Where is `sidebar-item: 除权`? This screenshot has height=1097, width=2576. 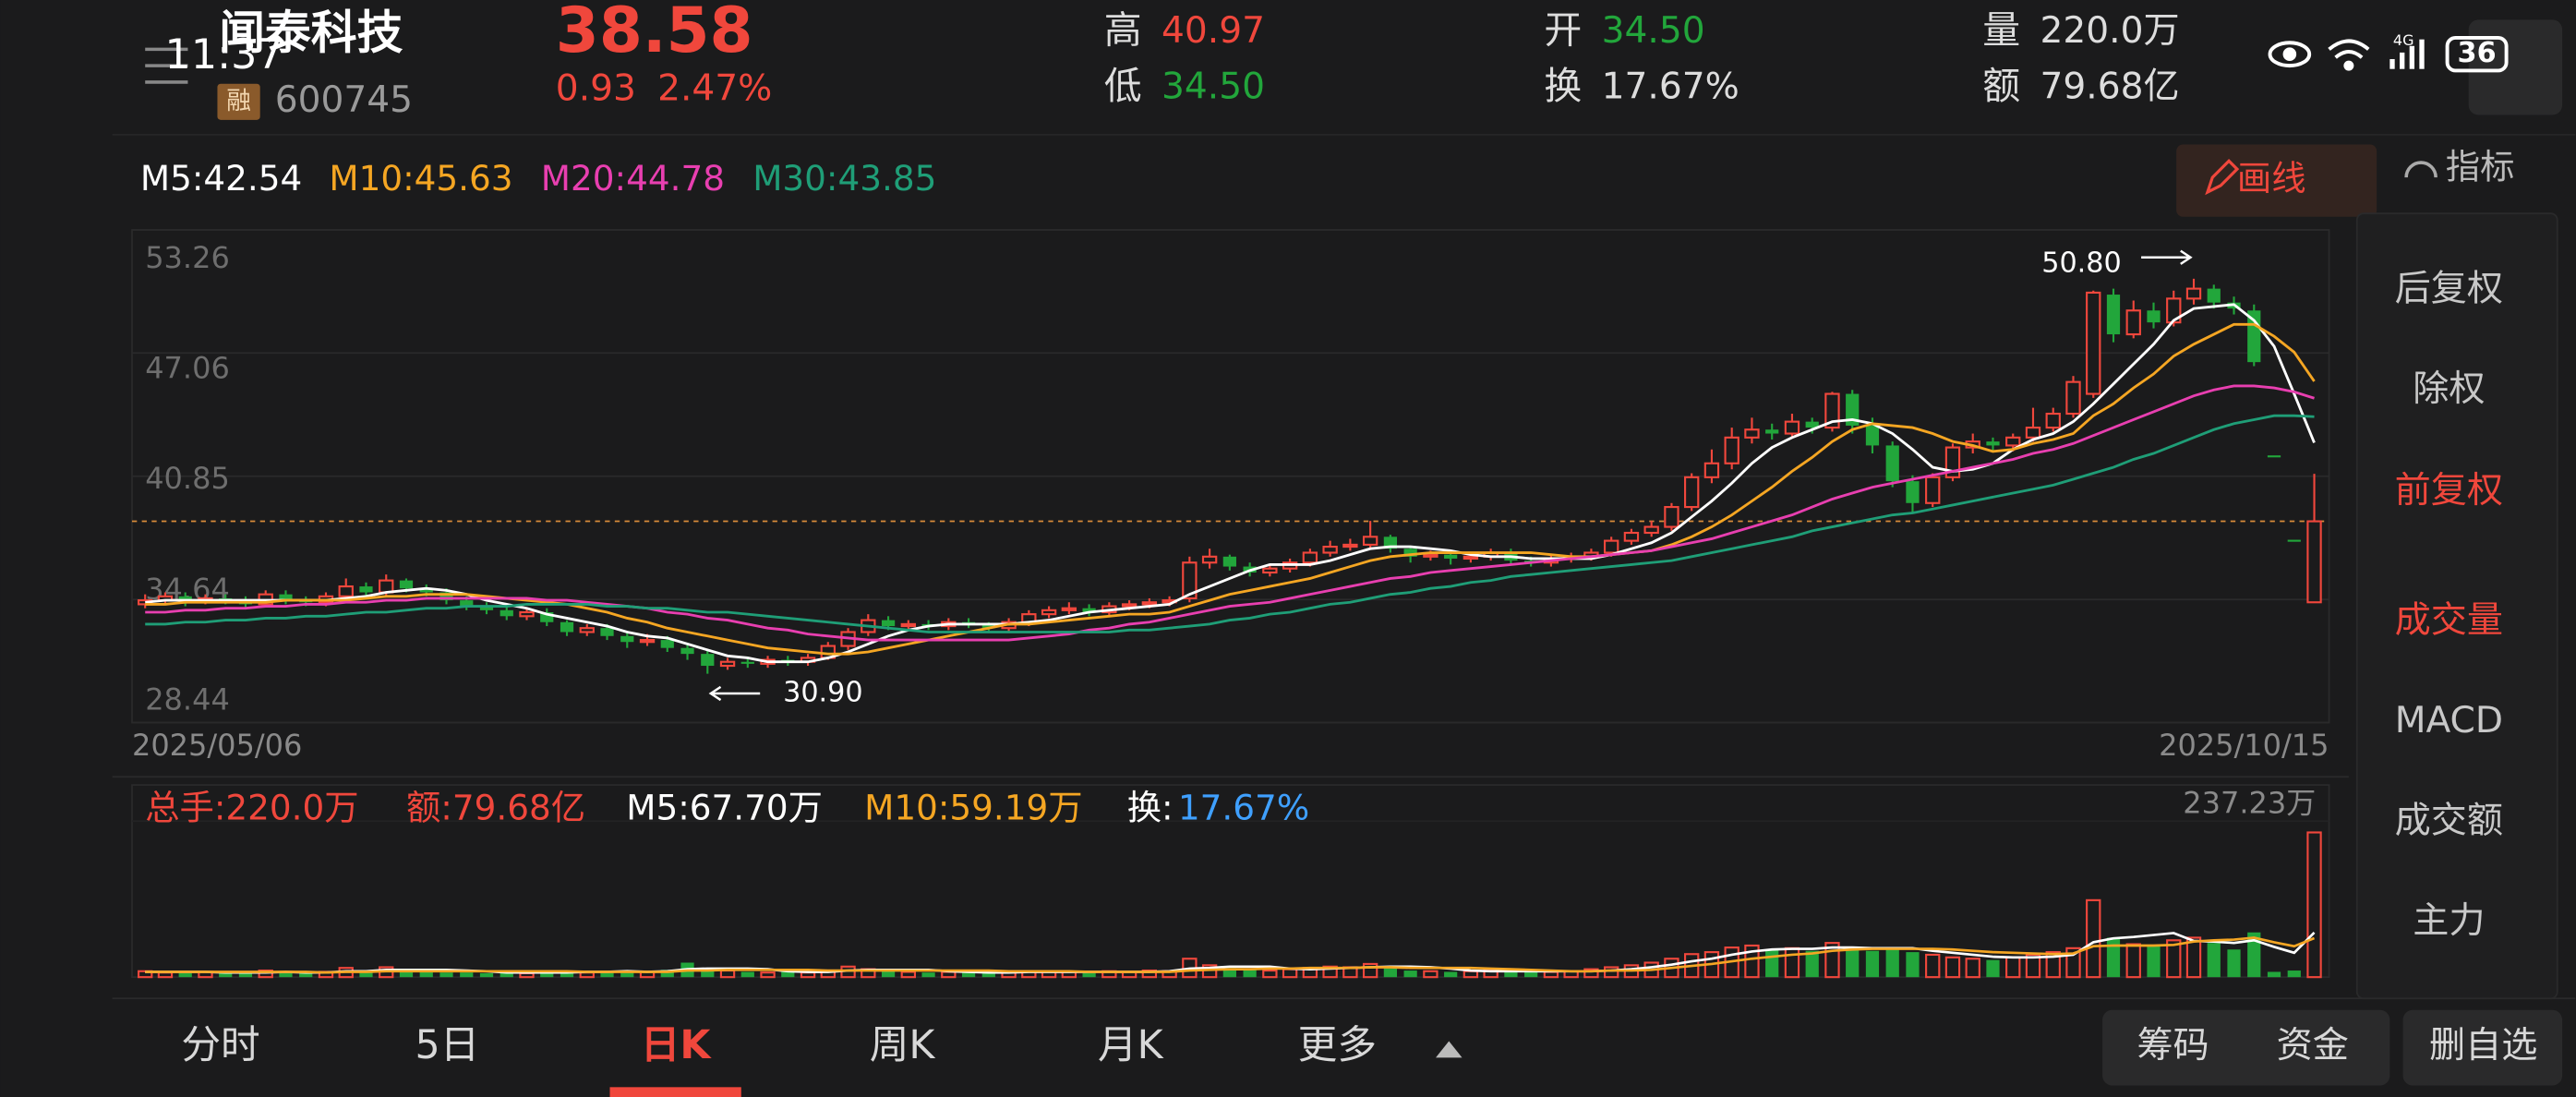 sidebar-item: 除权 is located at coordinates (2449, 389).